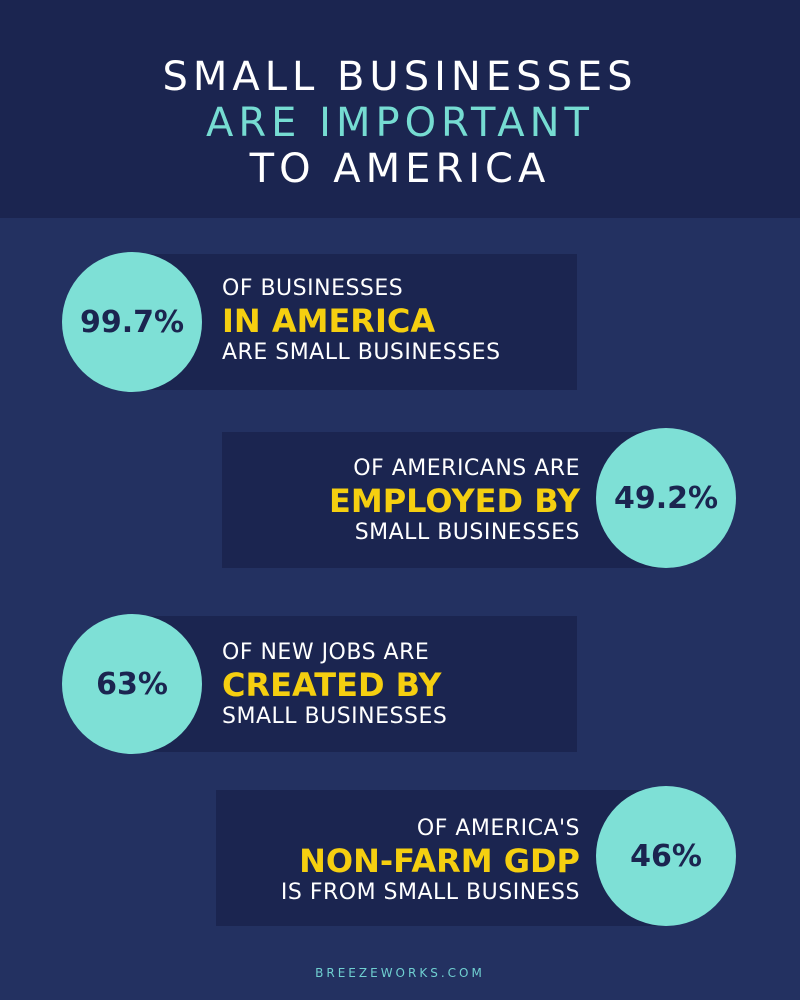 This screenshot has height=1000, width=800. Describe the element at coordinates (326, 652) in the screenshot. I see `stat-line1: OF NEW JOBS ARE` at that location.